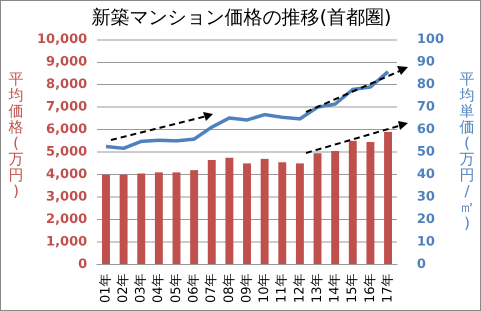  Describe the element at coordinates (425, 62) in the screenshot. I see `y2-tick-label: 90` at that location.